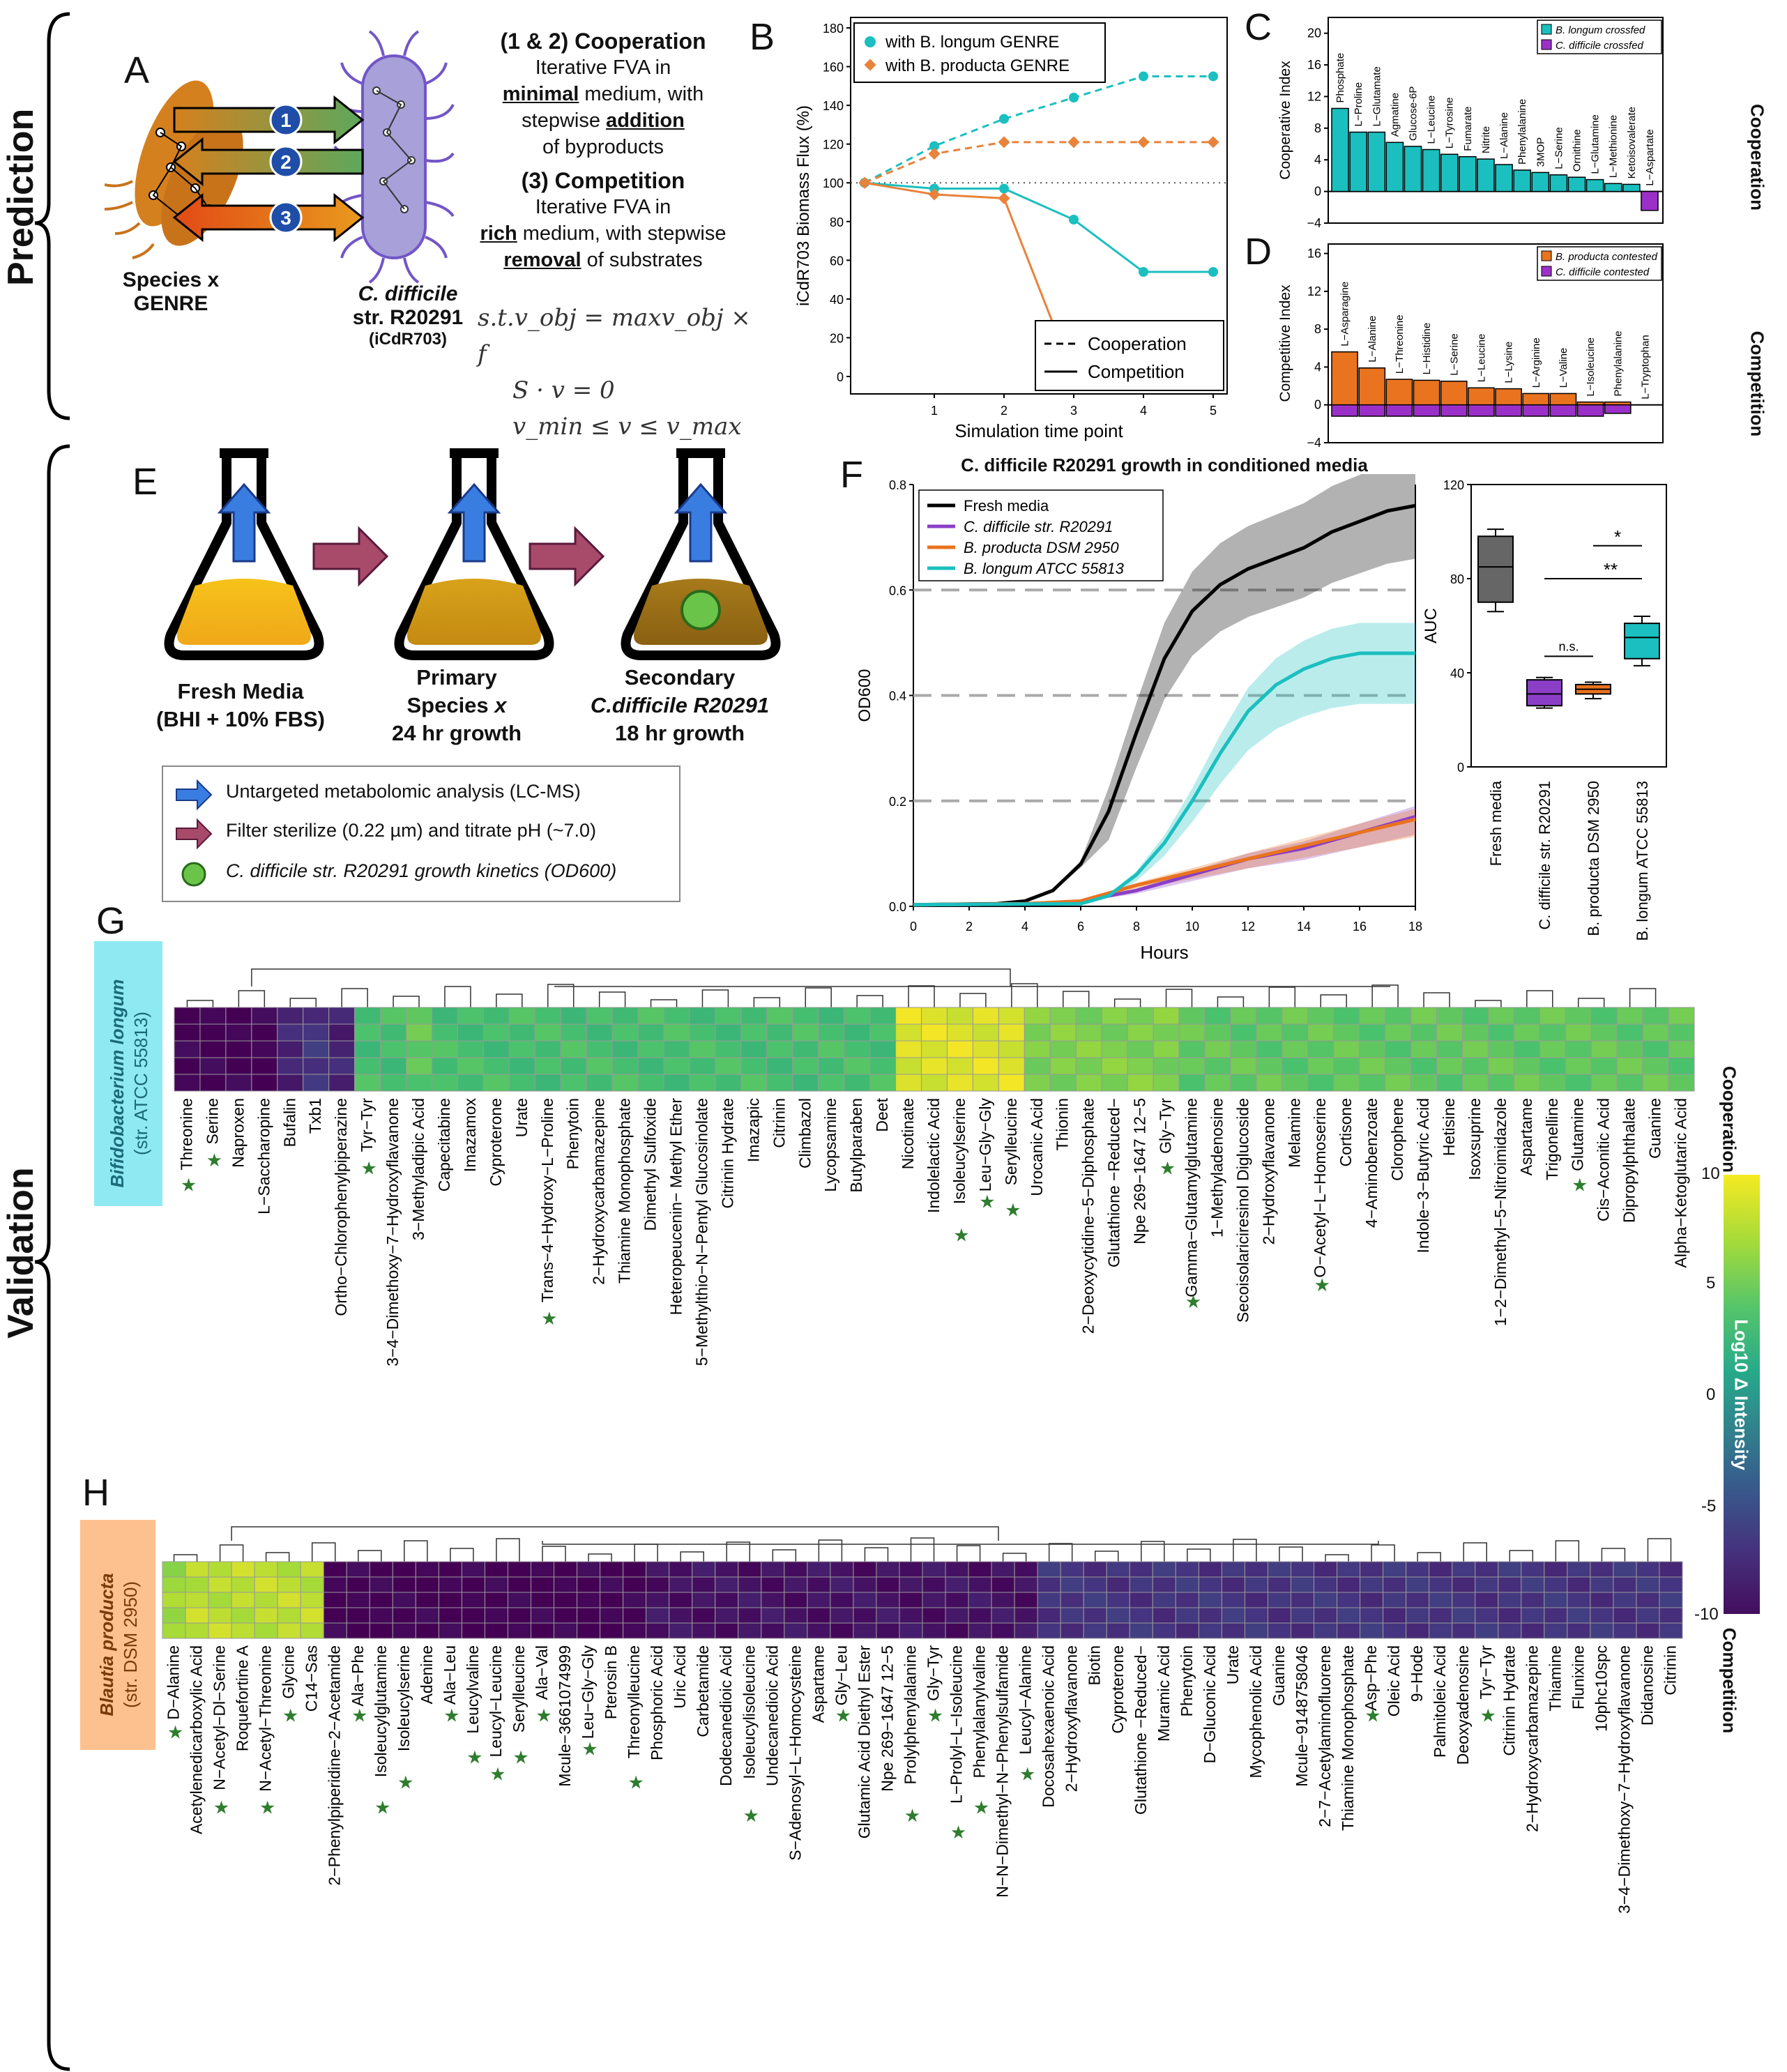  What do you see at coordinates (1143, 272) in the screenshot?
I see `data-point` at bounding box center [1143, 272].